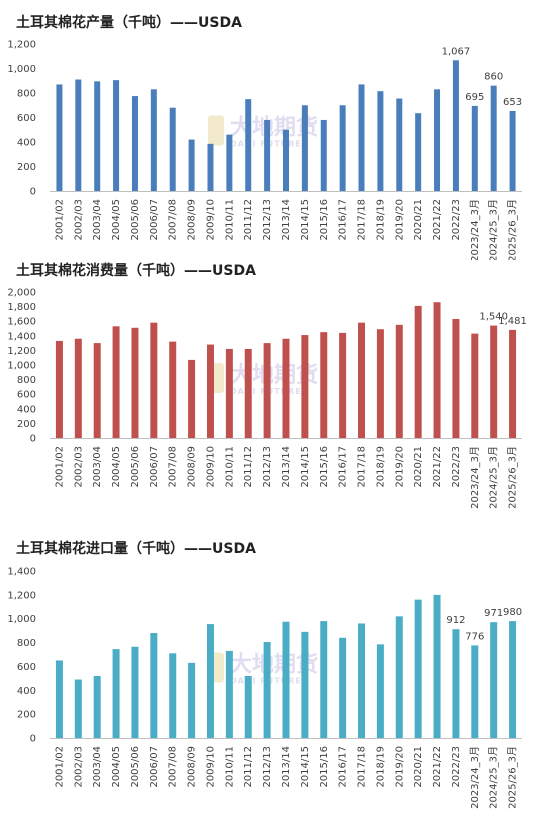  I want to click on x-tick-label: 2014/15, so click(305, 467).